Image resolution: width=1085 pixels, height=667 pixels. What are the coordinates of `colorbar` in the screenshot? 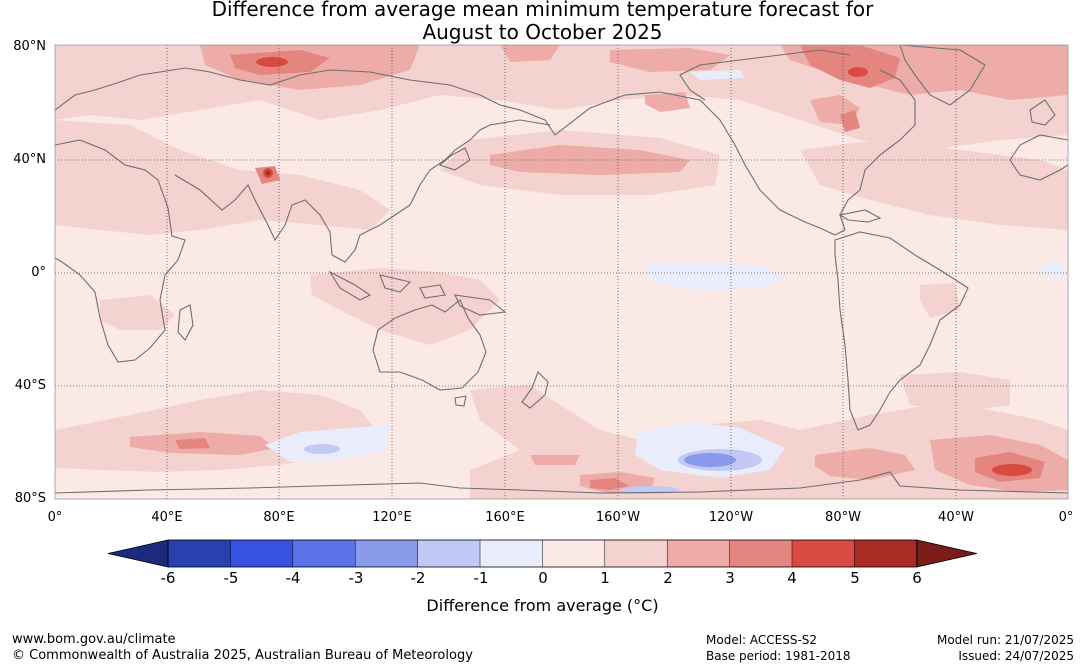 It's located at (542, 553).